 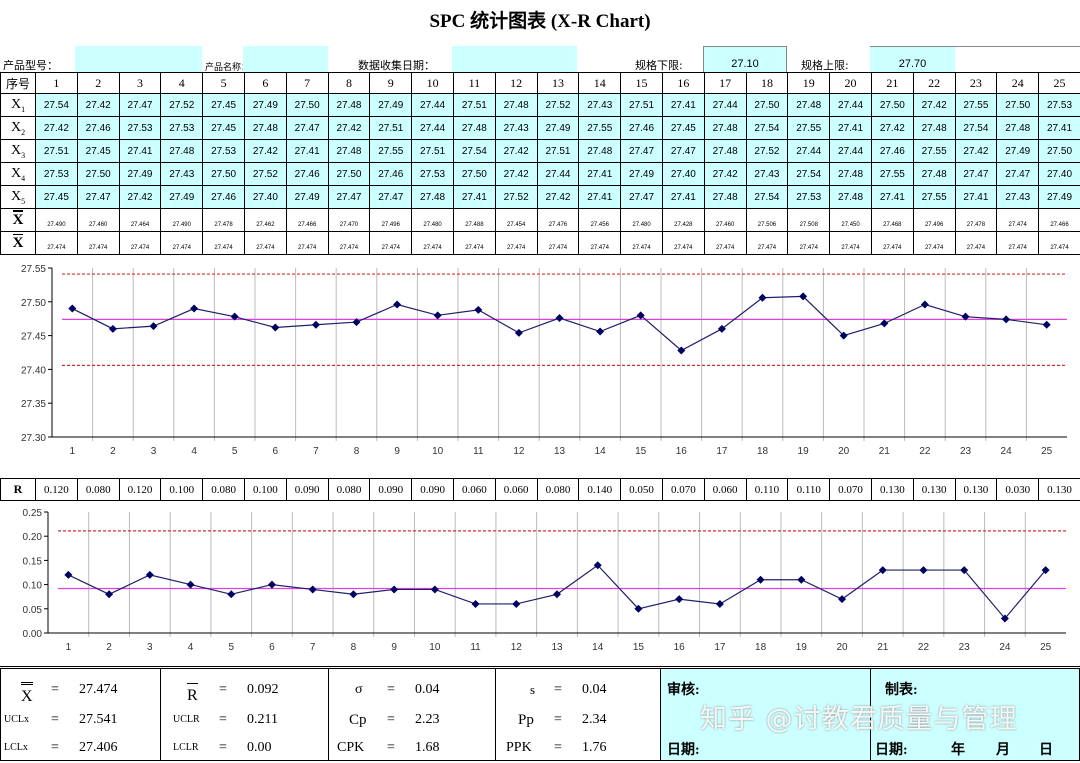 I want to click on collect-date-input, so click(x=514, y=59).